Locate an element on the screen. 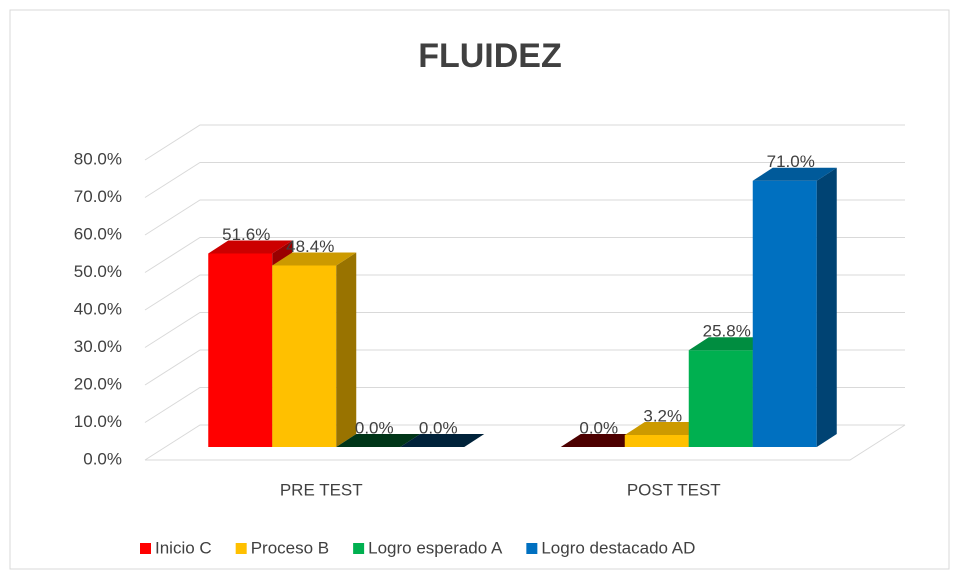  y-tick-label: 10.0% is located at coordinates (98, 421).